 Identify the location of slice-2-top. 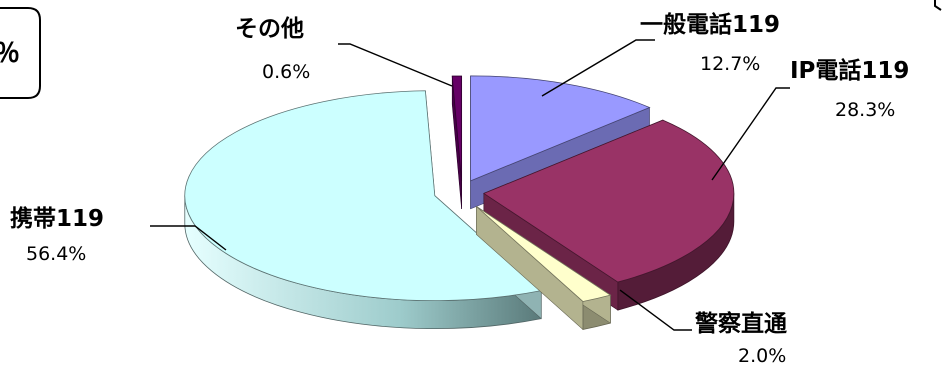
(544, 254).